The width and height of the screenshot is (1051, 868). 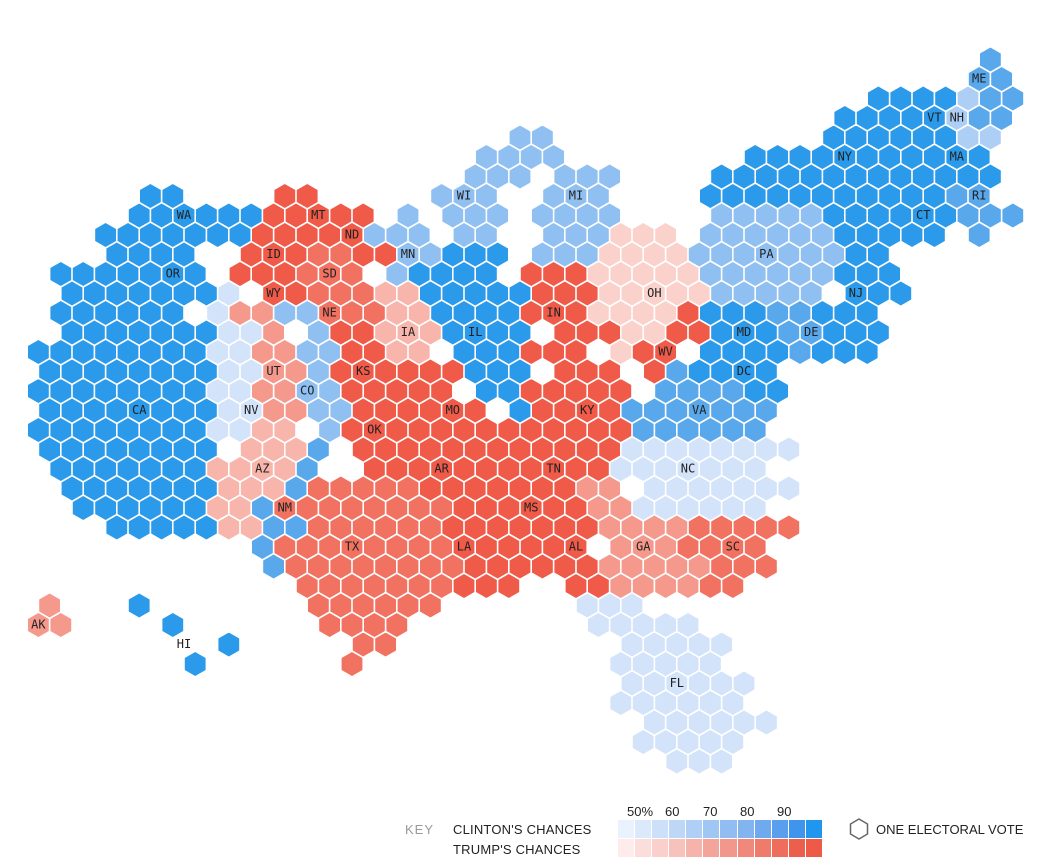 I want to click on state-wa, so click(x=178, y=215).